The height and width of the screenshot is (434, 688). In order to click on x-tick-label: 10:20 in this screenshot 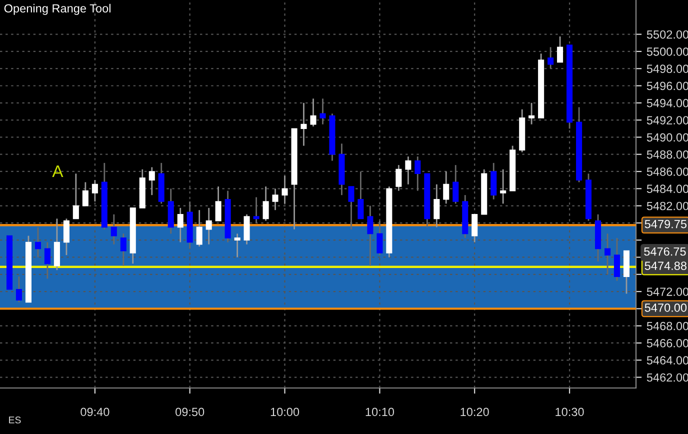, I will do `click(474, 412)`.